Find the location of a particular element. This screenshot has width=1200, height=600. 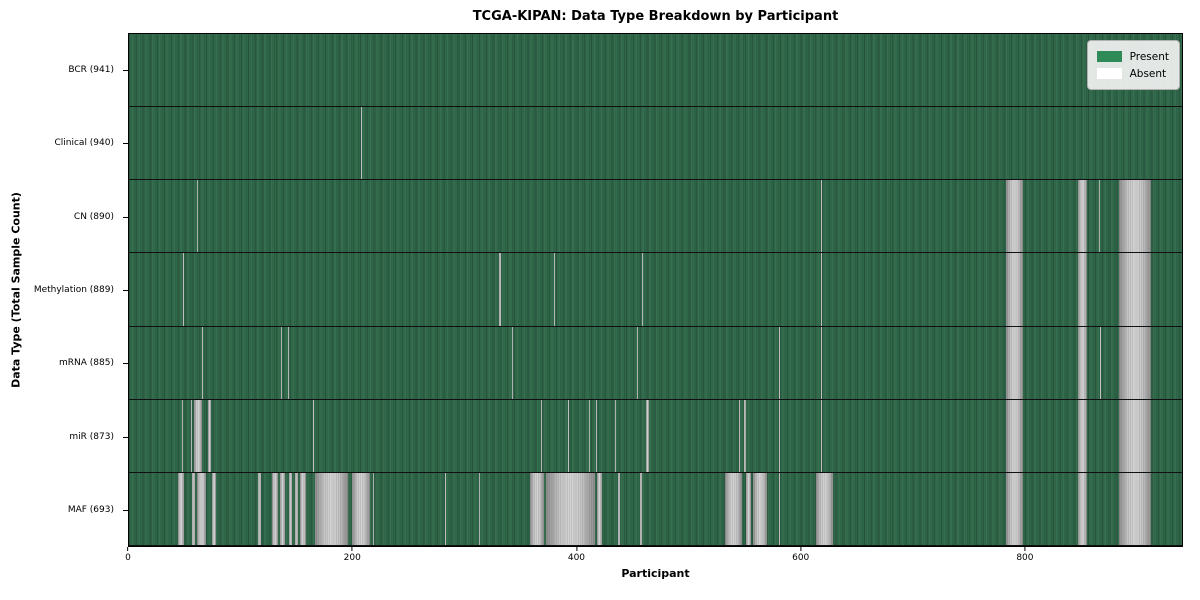

x-tick-label: 400 is located at coordinates (576, 558).